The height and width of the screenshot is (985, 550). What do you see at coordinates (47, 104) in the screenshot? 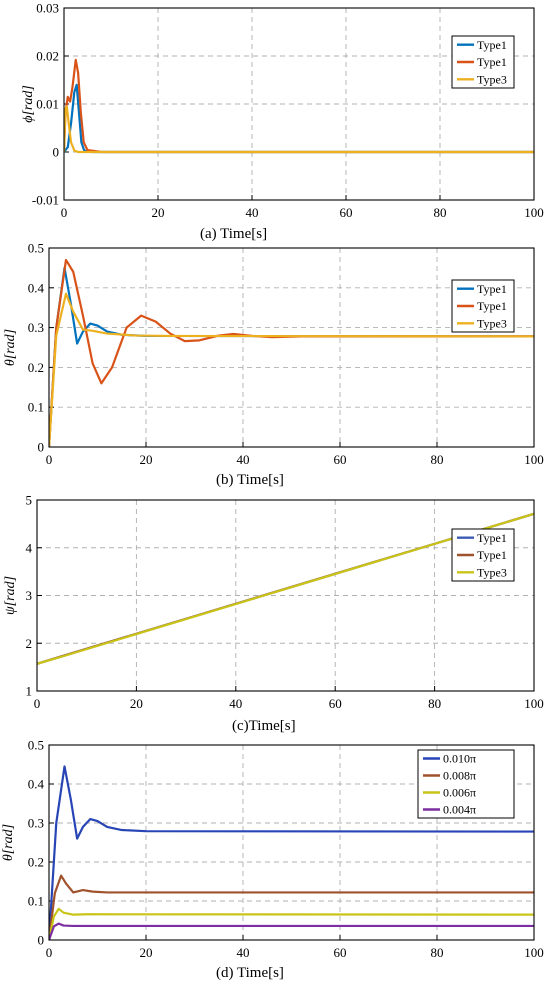
I see `y-tick-label: 0.01` at bounding box center [47, 104].